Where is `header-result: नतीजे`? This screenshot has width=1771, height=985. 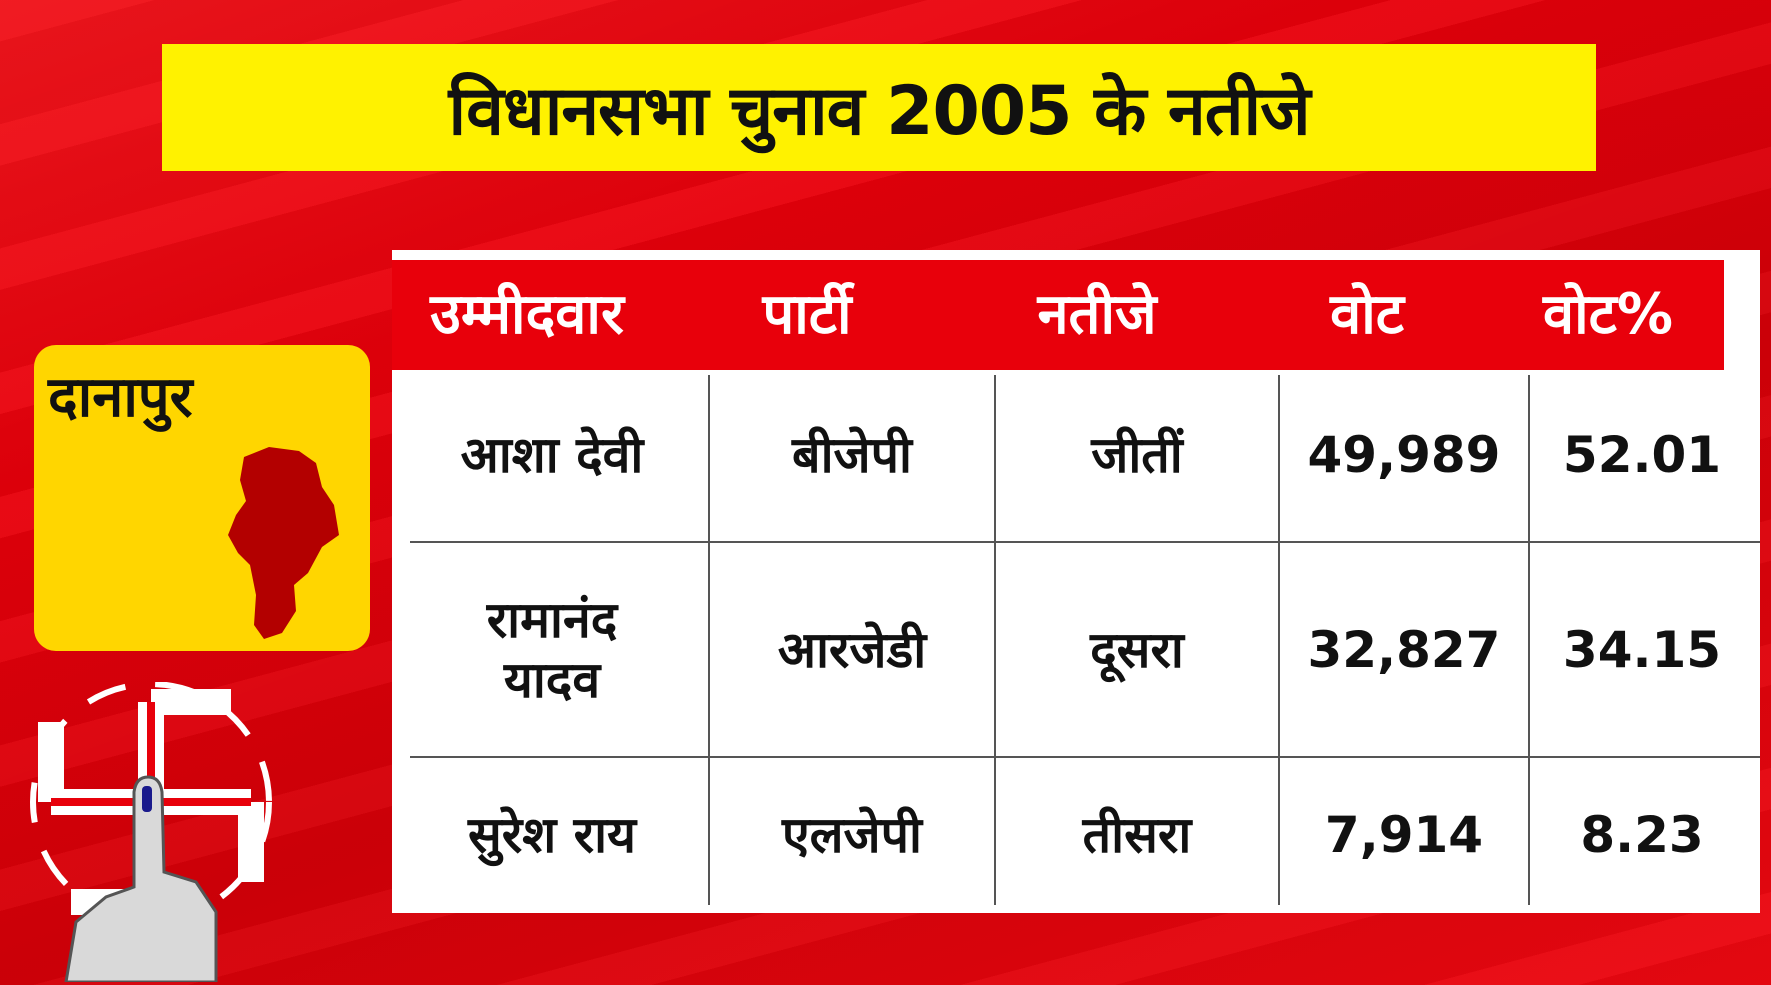 header-result: नतीजे is located at coordinates (1097, 314).